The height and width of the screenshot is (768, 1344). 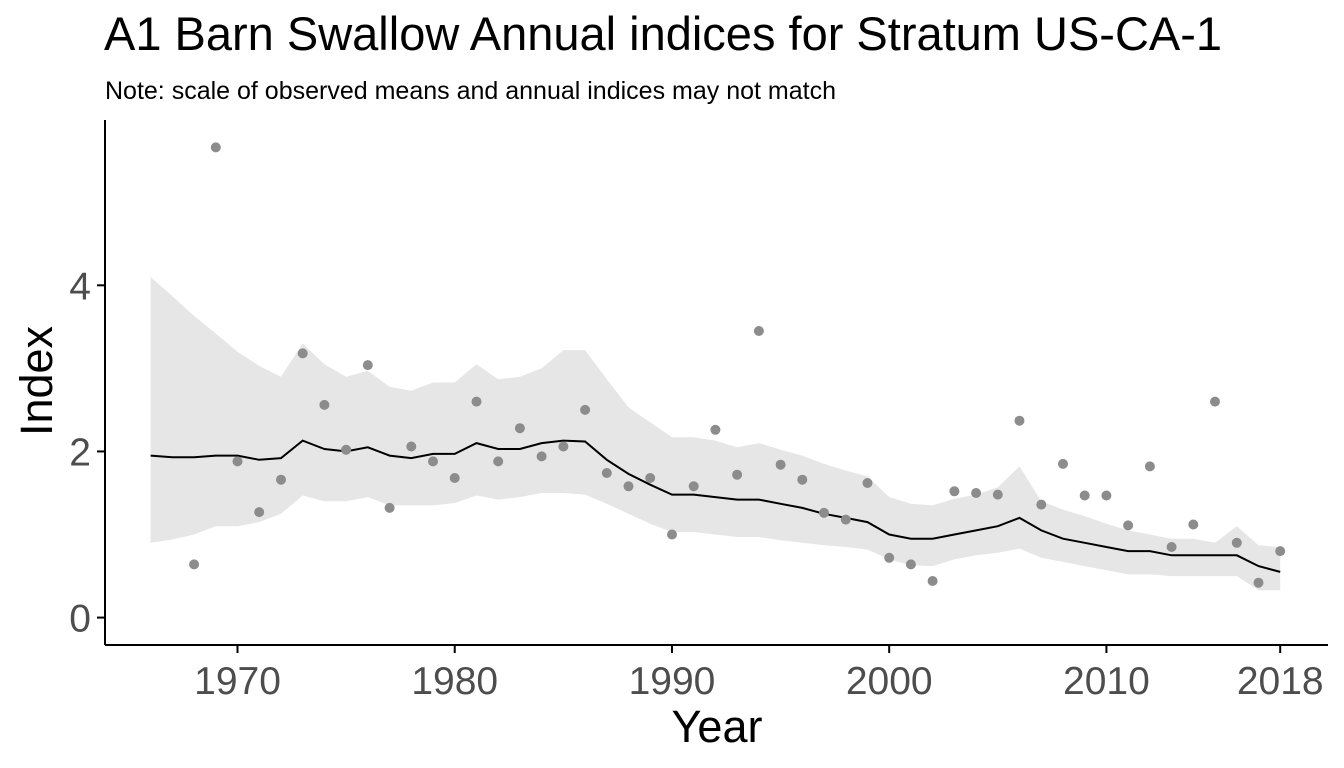 I want to click on x-tick-label: 1990, so click(x=672, y=681).